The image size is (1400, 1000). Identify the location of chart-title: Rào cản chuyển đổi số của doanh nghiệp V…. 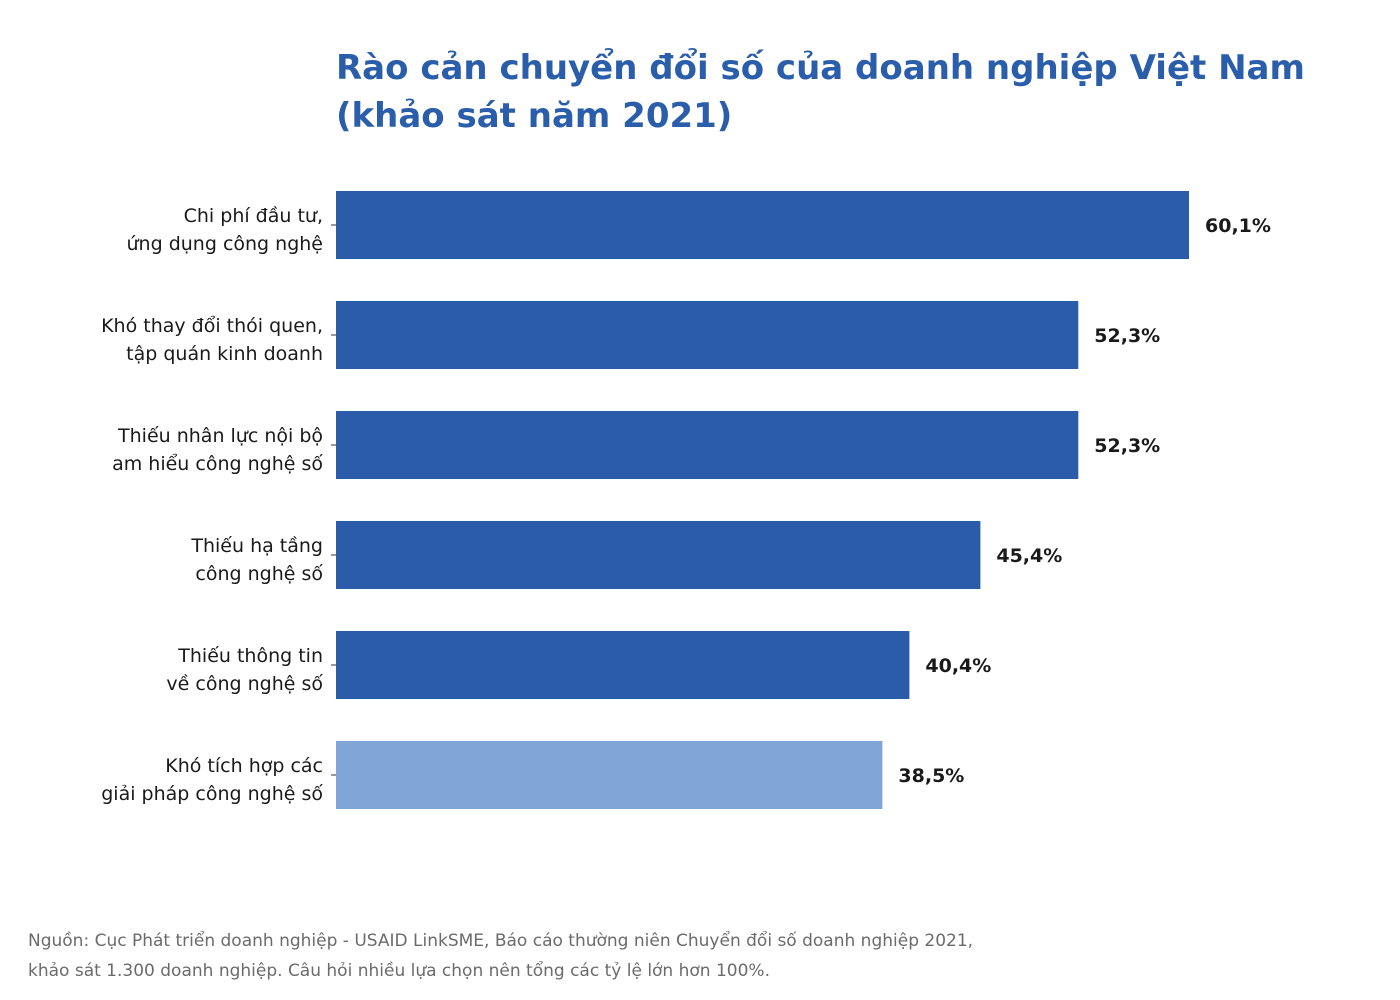
(846, 92).